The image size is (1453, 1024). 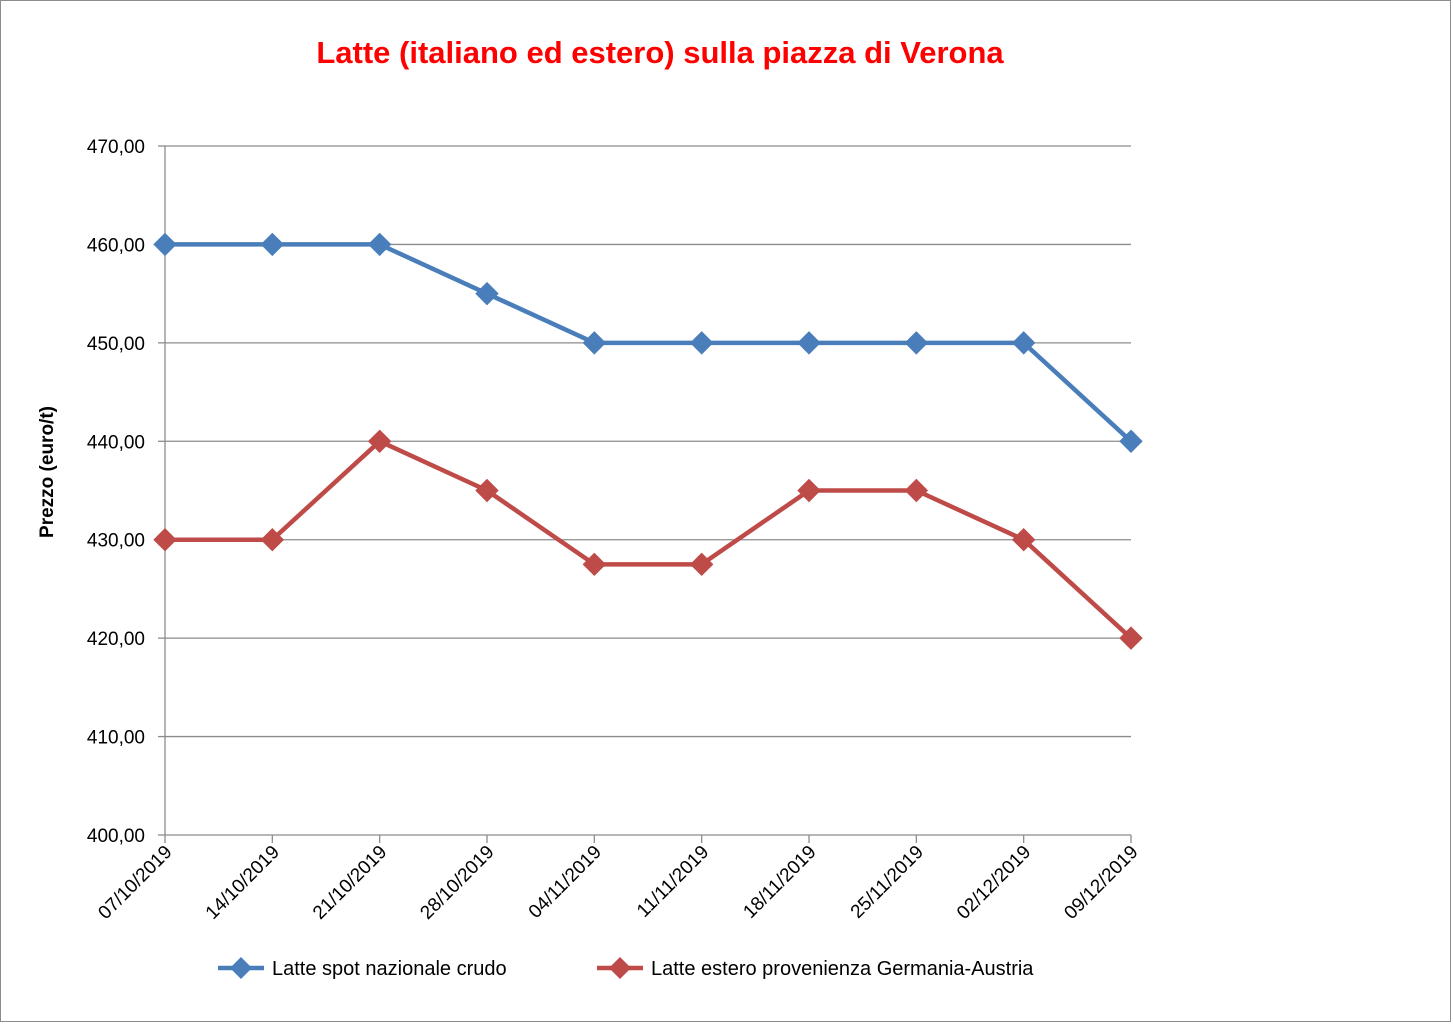 What do you see at coordinates (116, 639) in the screenshot?
I see `y-tick-label: 420,00` at bounding box center [116, 639].